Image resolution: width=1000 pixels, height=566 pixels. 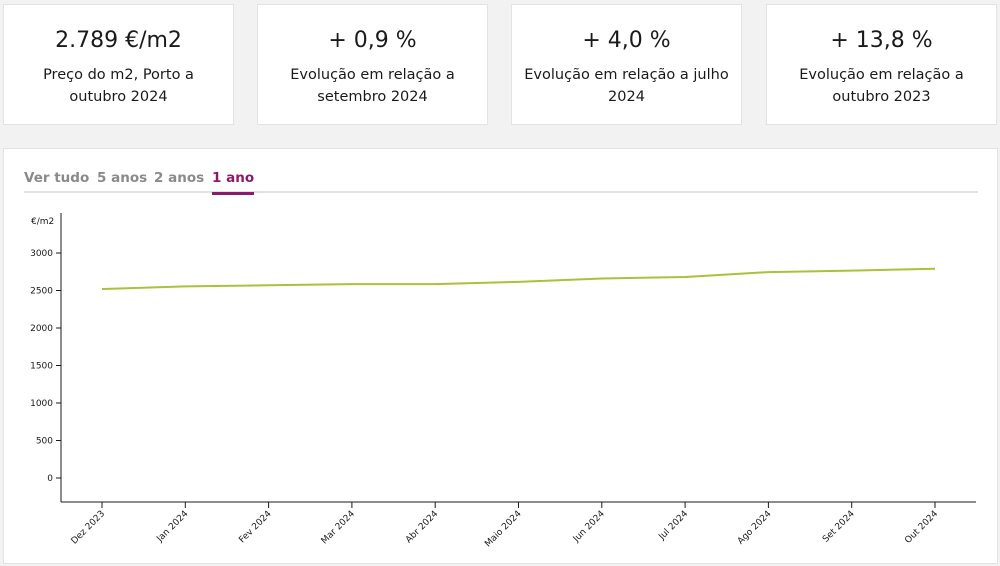 I want to click on x-tick-label: Mar 2024, so click(x=338, y=527).